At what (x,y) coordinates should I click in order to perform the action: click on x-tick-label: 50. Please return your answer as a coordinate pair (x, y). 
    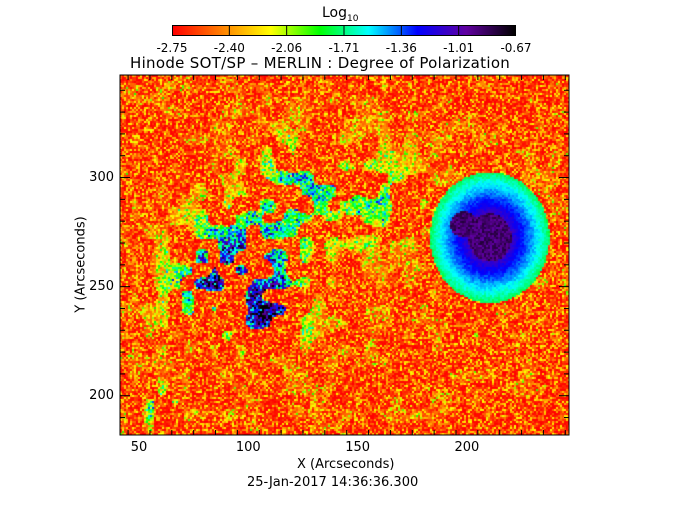
    Looking at the image, I should click on (139, 447).